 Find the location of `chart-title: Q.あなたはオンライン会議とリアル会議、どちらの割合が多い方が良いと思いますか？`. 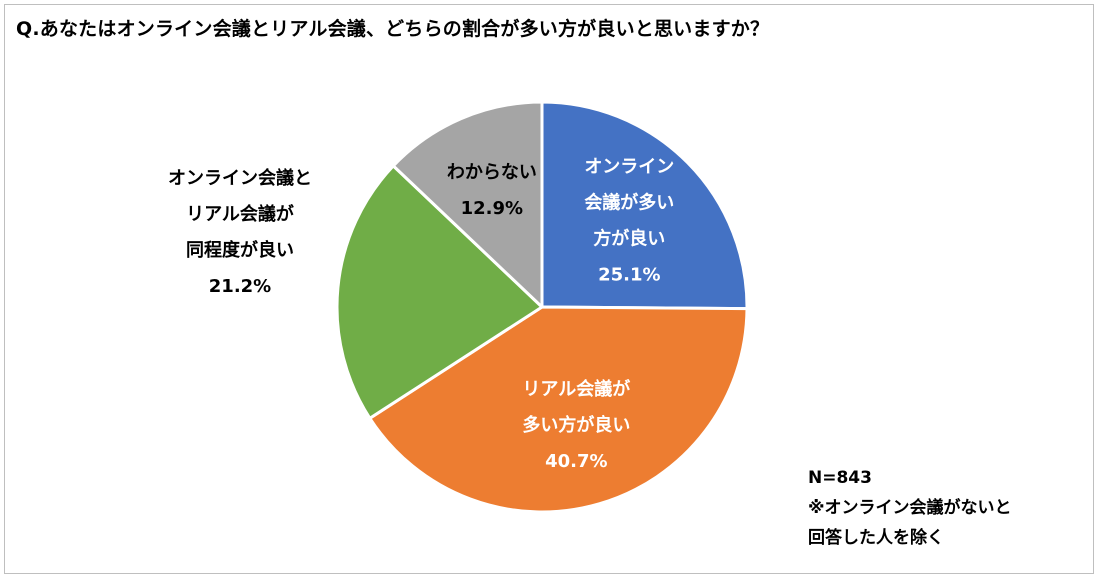

chart-title: Q.あなたはオンライン会議とリアル会議、どちらの割合が多い方が良いと思いますか？ is located at coordinates (393, 29).